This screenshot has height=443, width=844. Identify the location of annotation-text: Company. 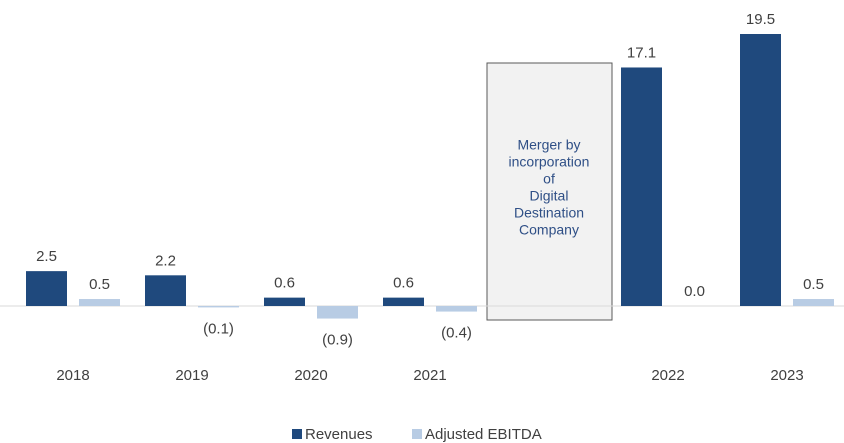
(549, 230).